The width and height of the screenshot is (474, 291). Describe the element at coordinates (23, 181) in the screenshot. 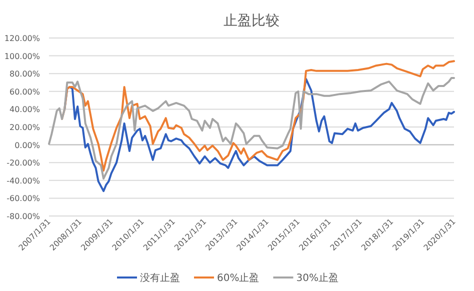

I see `y-tick-label: -40.00%` at that location.